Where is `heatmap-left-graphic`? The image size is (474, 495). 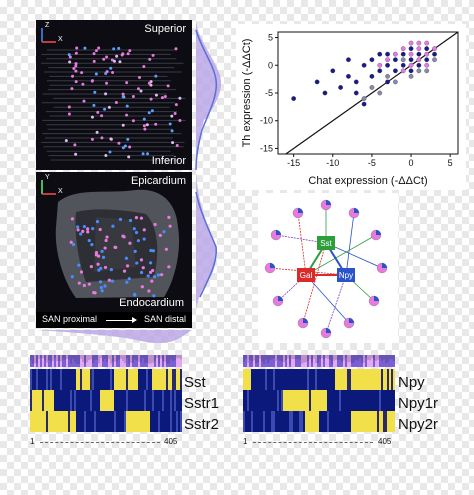 heatmap-left-graphic is located at coordinates (106, 393).